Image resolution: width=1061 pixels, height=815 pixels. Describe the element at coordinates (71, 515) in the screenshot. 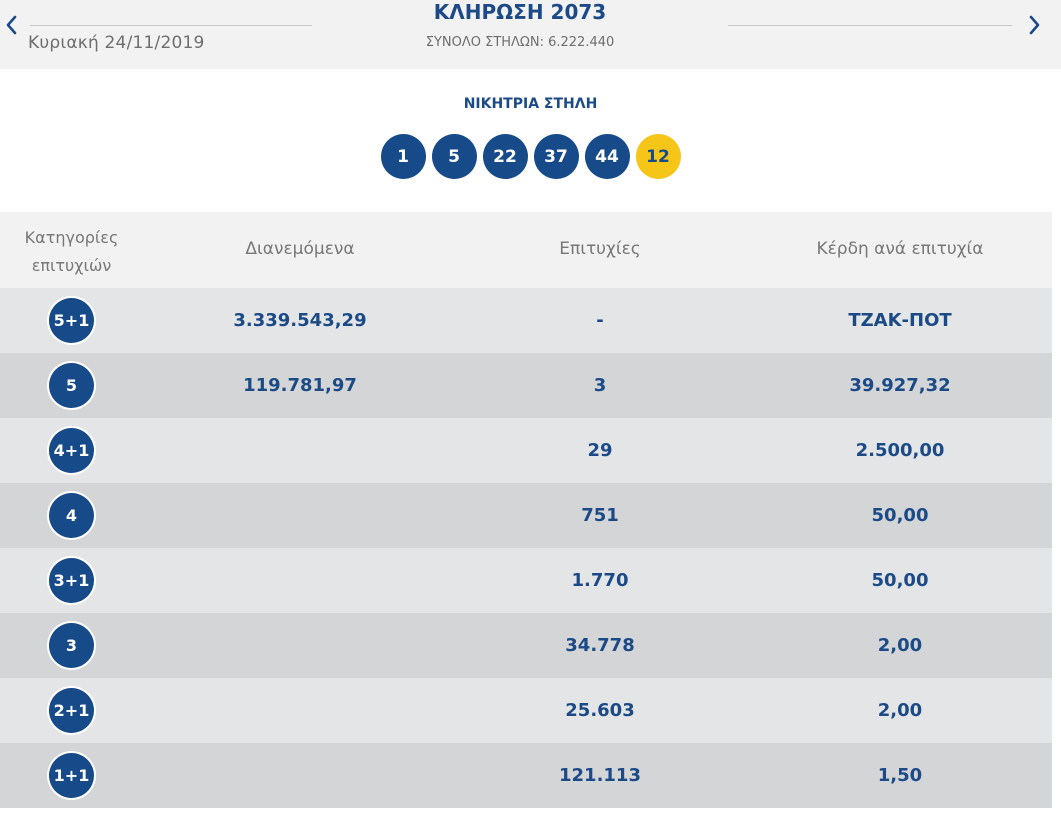

I see `category-badge: 4` at that location.